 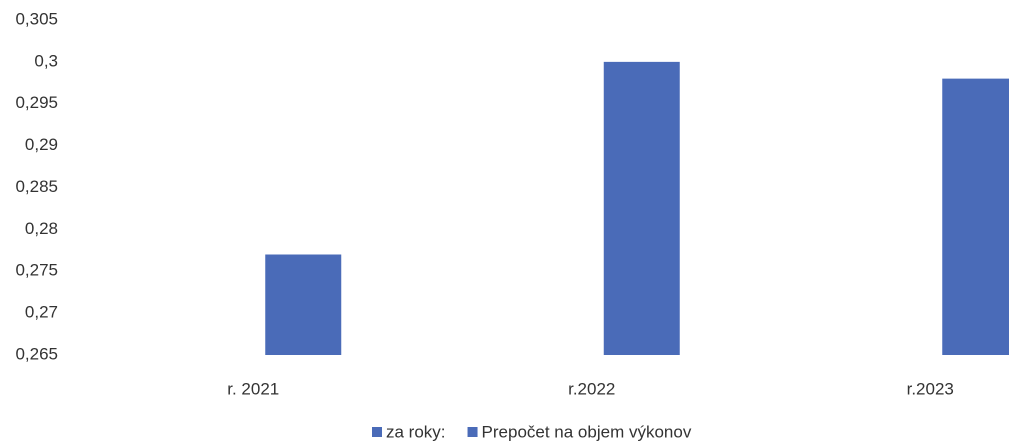 I want to click on legend-label: za roky:, so click(x=416, y=431).